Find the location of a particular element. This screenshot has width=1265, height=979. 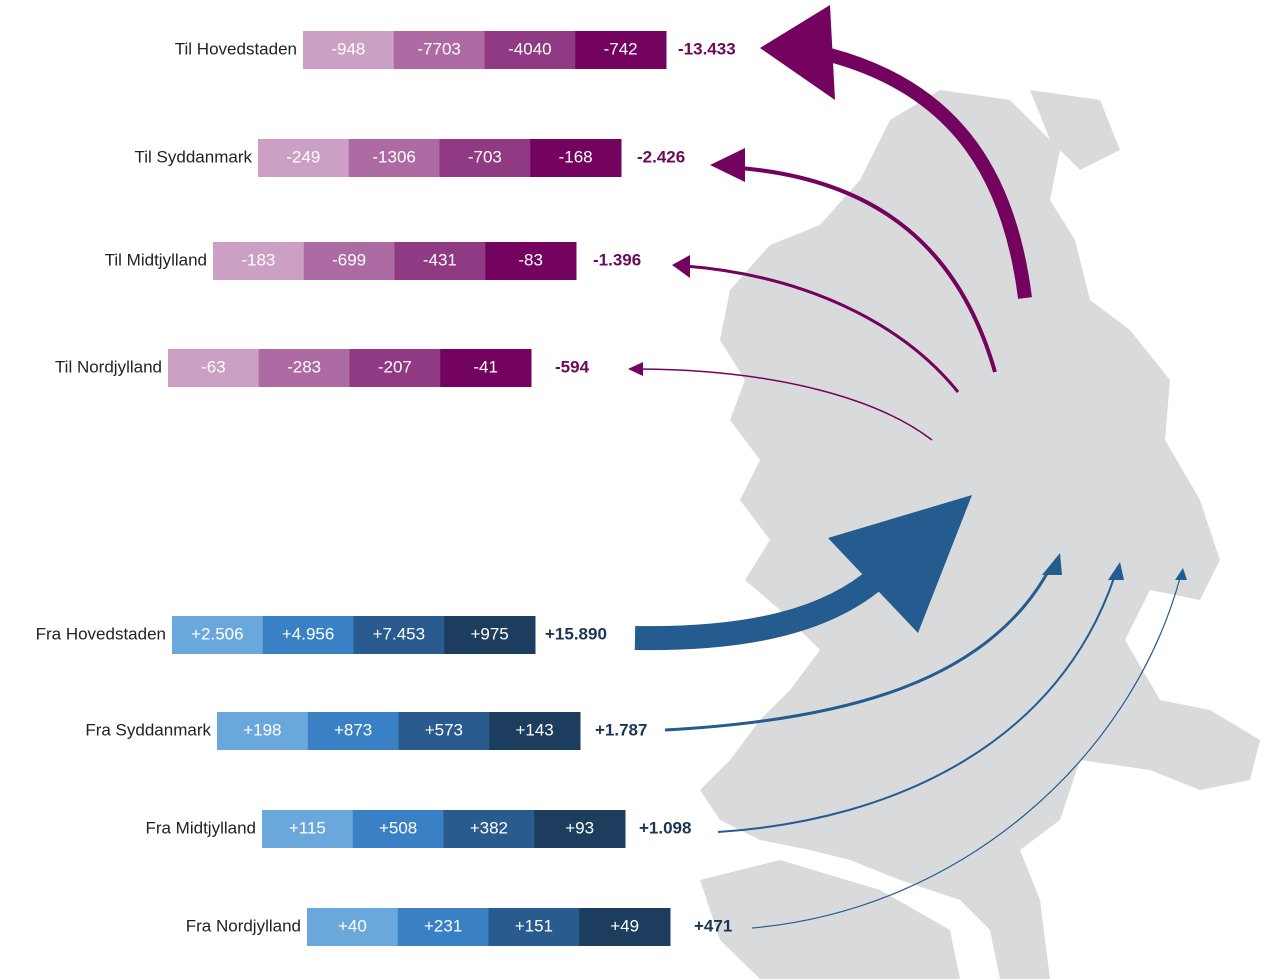

segment-label: +93 is located at coordinates (579, 827).